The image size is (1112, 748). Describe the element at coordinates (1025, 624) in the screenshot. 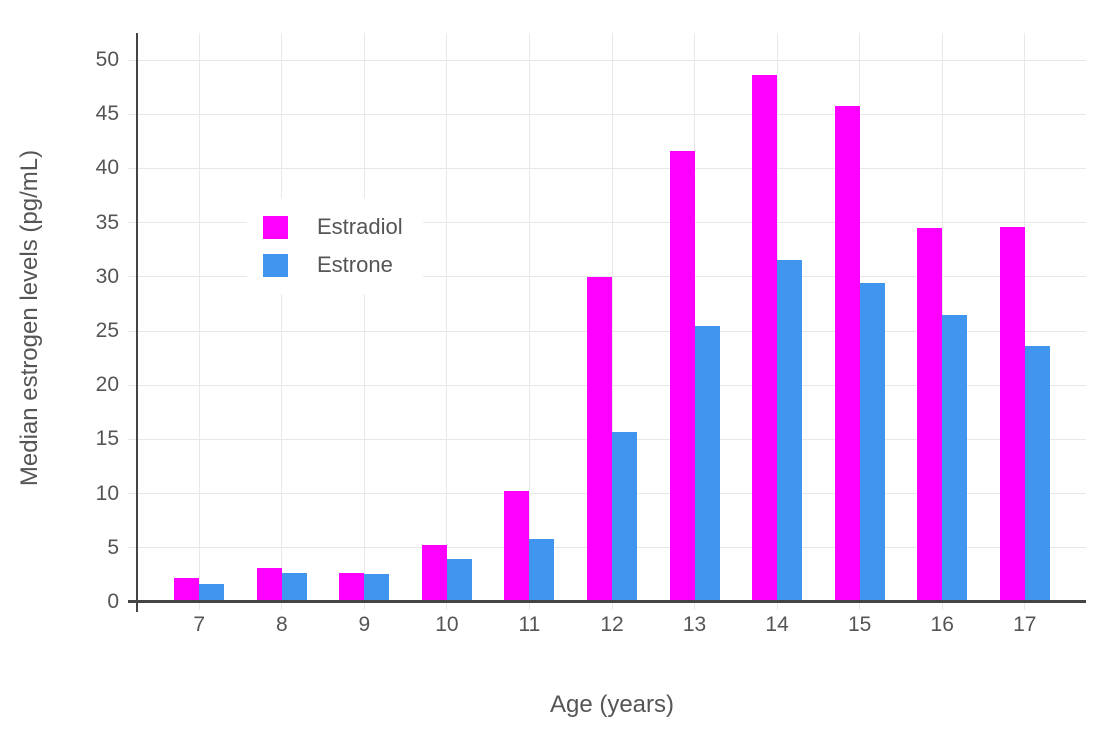

I see `x-tick-label-17: 17` at that location.